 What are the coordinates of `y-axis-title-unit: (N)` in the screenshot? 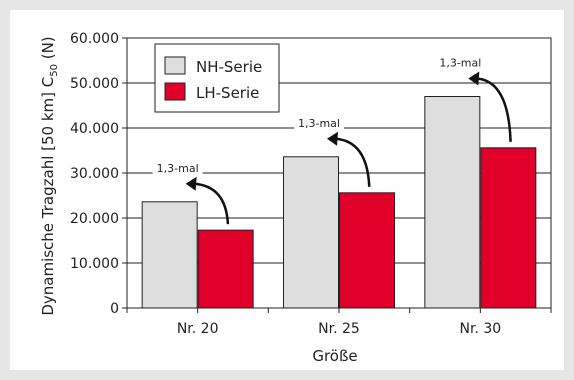 It's located at (48, 50).